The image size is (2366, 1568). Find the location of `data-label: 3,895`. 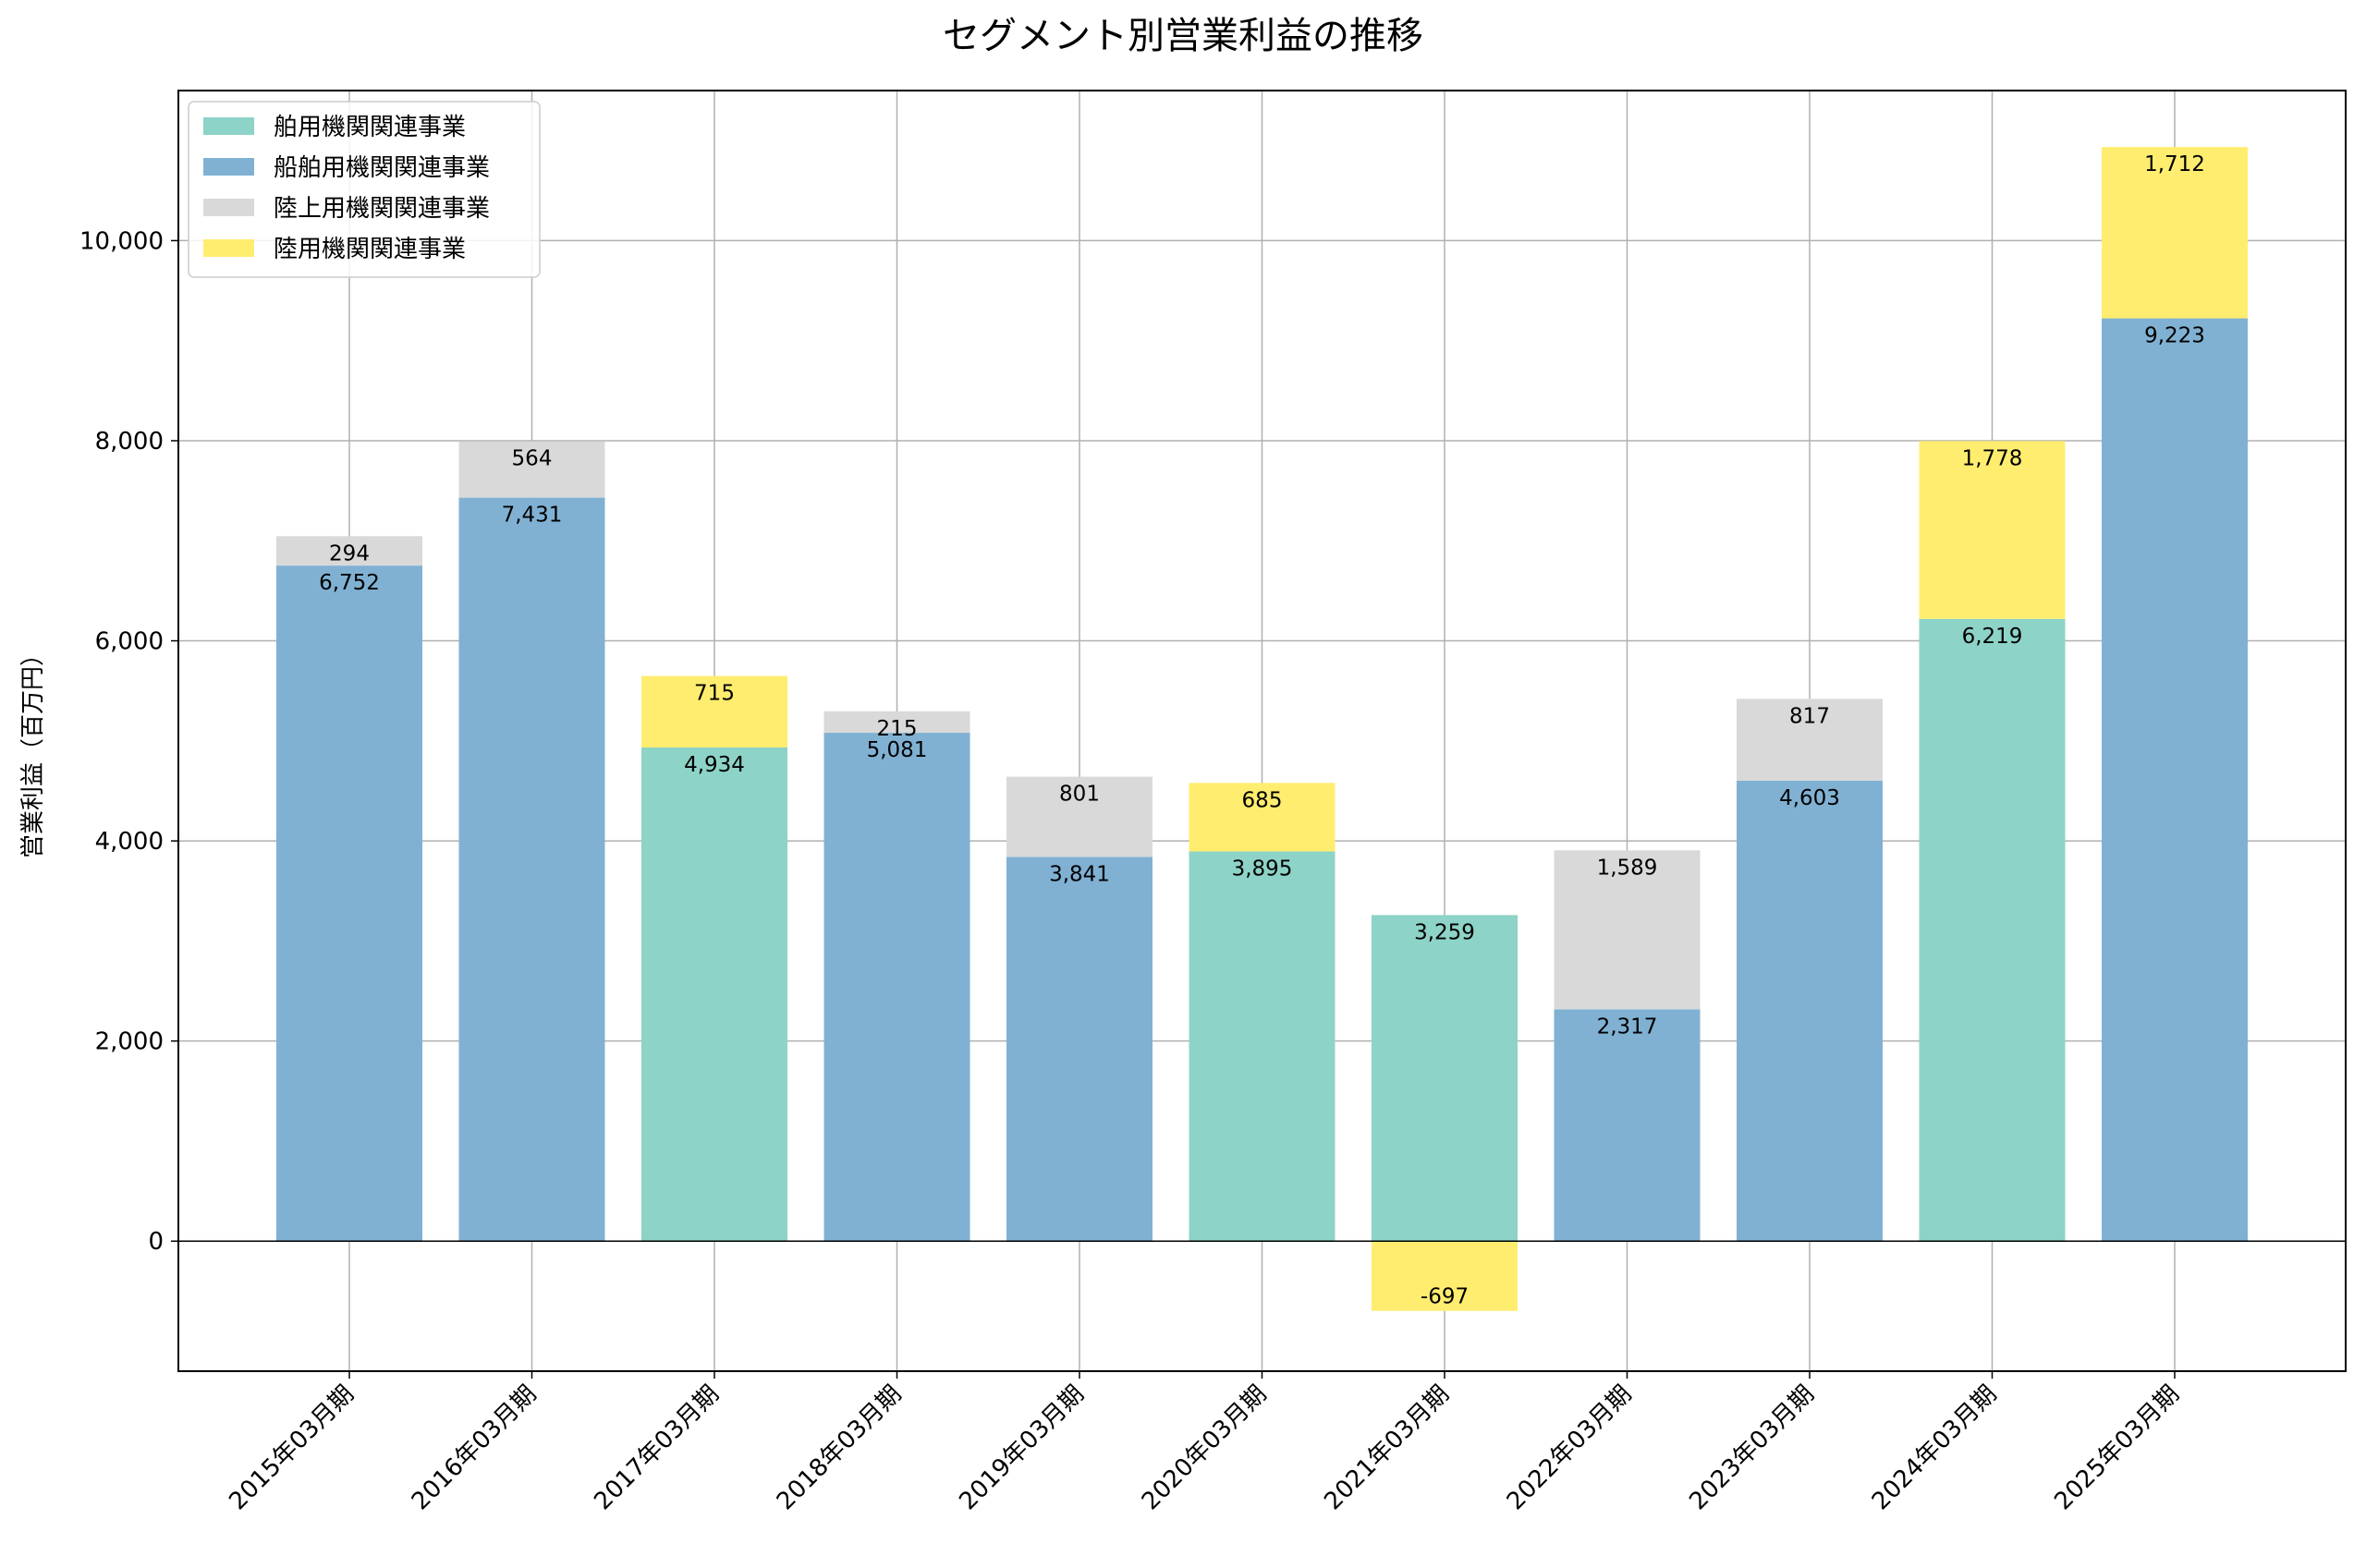

data-label: 3,895 is located at coordinates (1262, 869).